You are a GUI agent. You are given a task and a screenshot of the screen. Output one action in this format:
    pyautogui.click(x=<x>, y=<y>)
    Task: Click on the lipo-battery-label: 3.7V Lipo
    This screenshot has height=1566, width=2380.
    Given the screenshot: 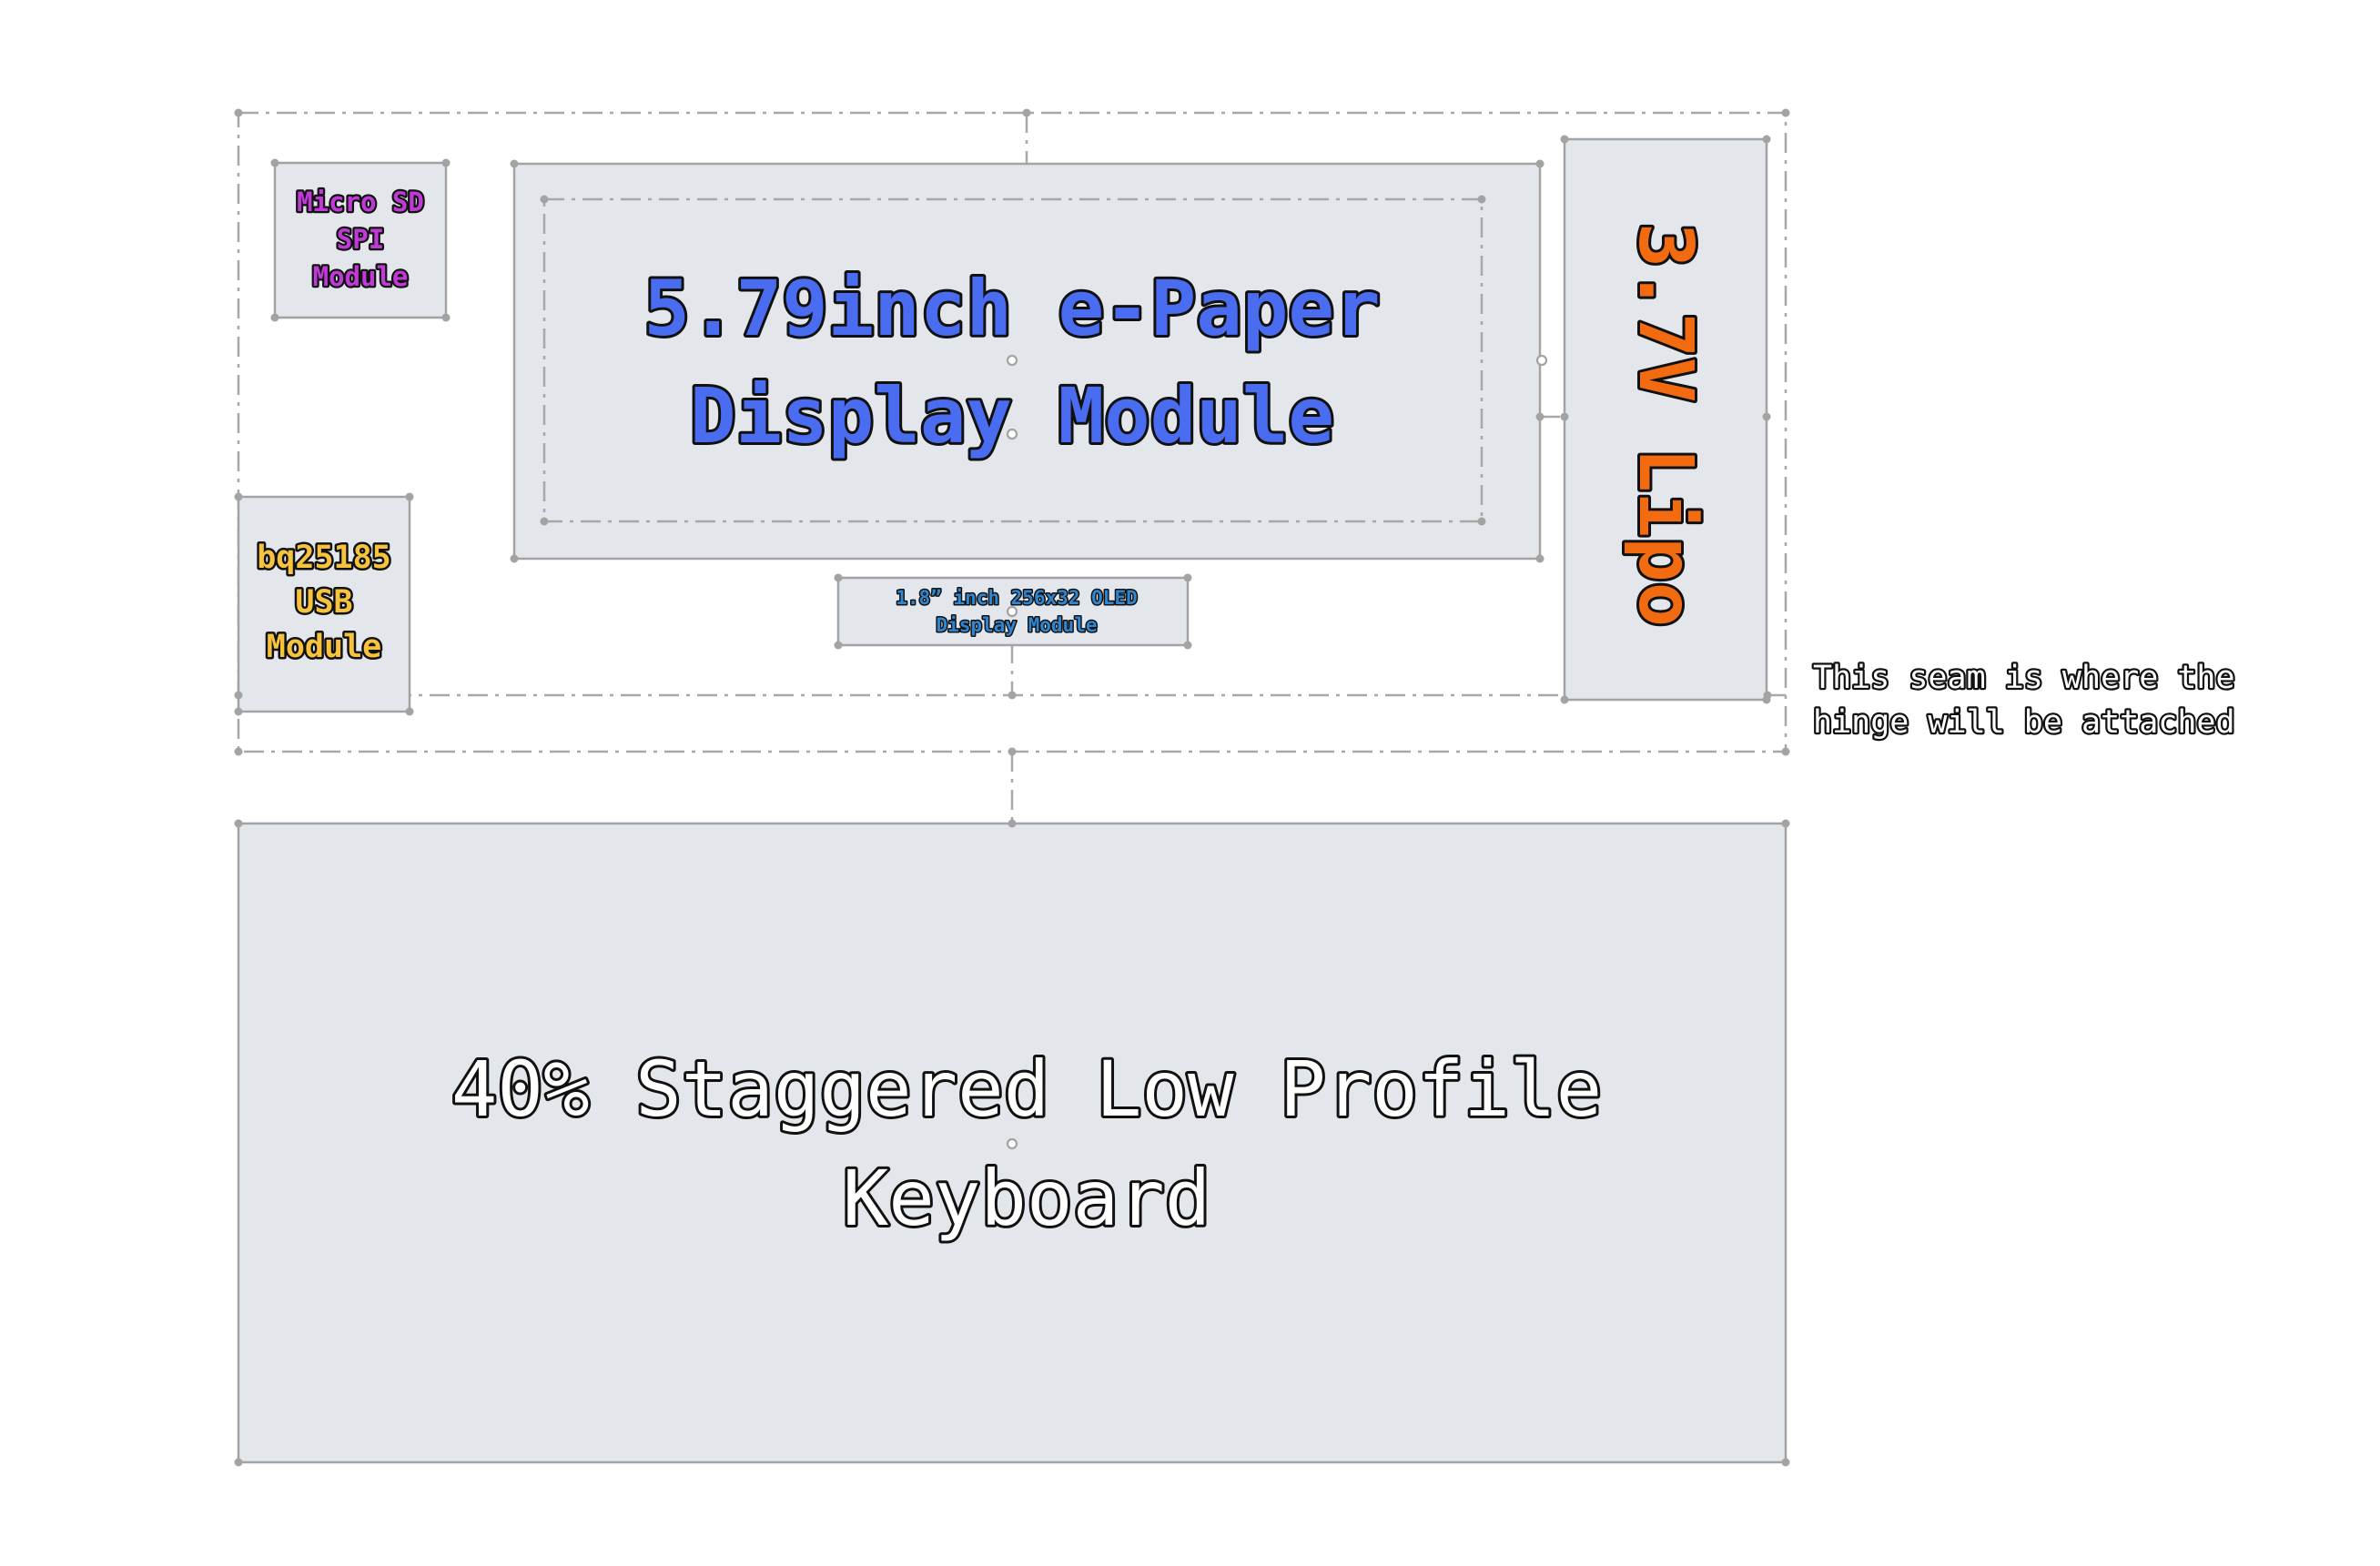 What is the action you would take?
    pyautogui.click(x=1665, y=425)
    